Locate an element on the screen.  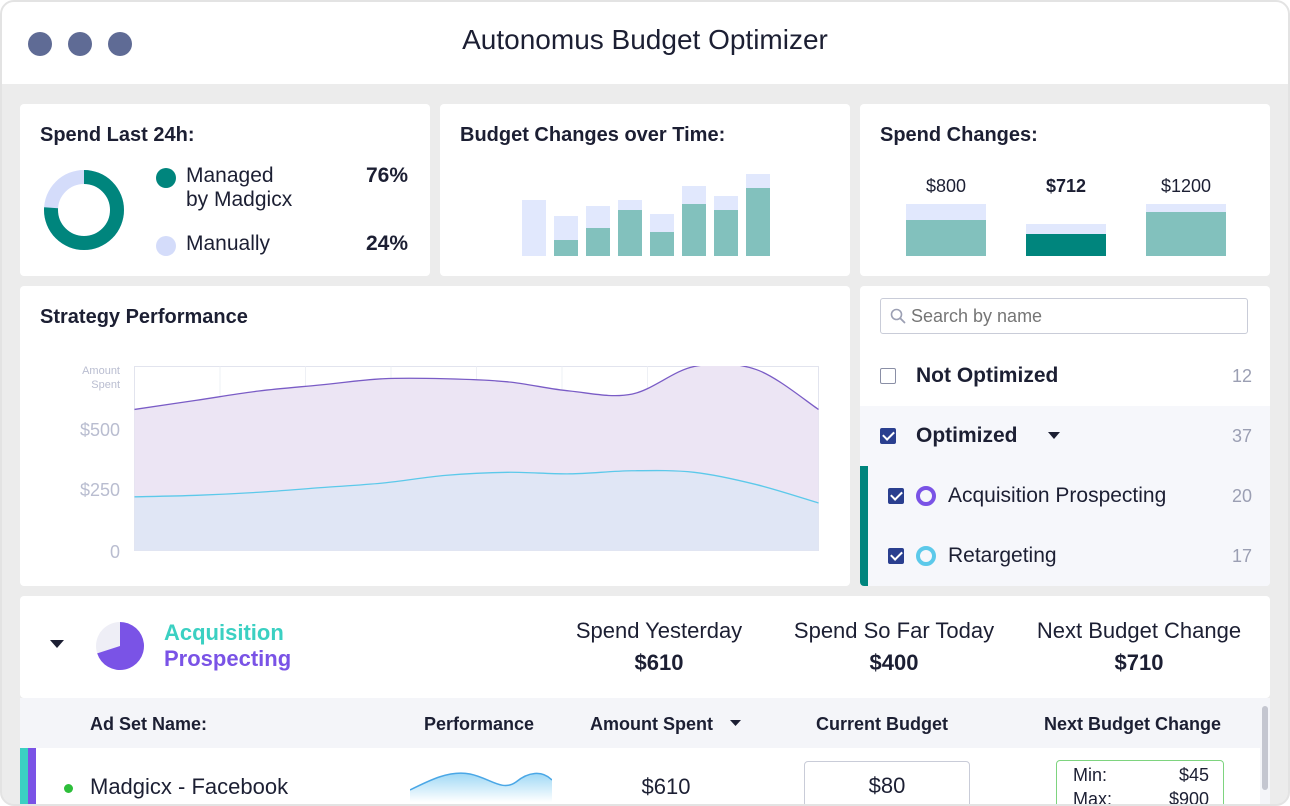
header-amount-spent: Amount Spent is located at coordinates (651, 724).